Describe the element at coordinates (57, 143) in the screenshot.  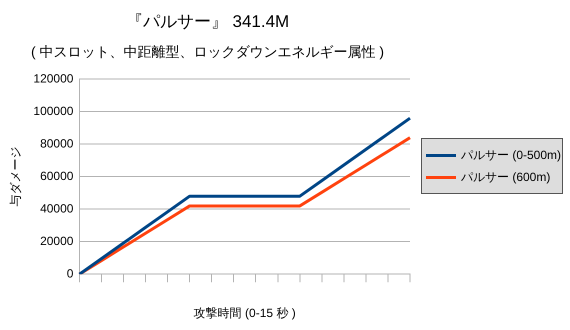
I see `y-tick-label: 80000` at that location.